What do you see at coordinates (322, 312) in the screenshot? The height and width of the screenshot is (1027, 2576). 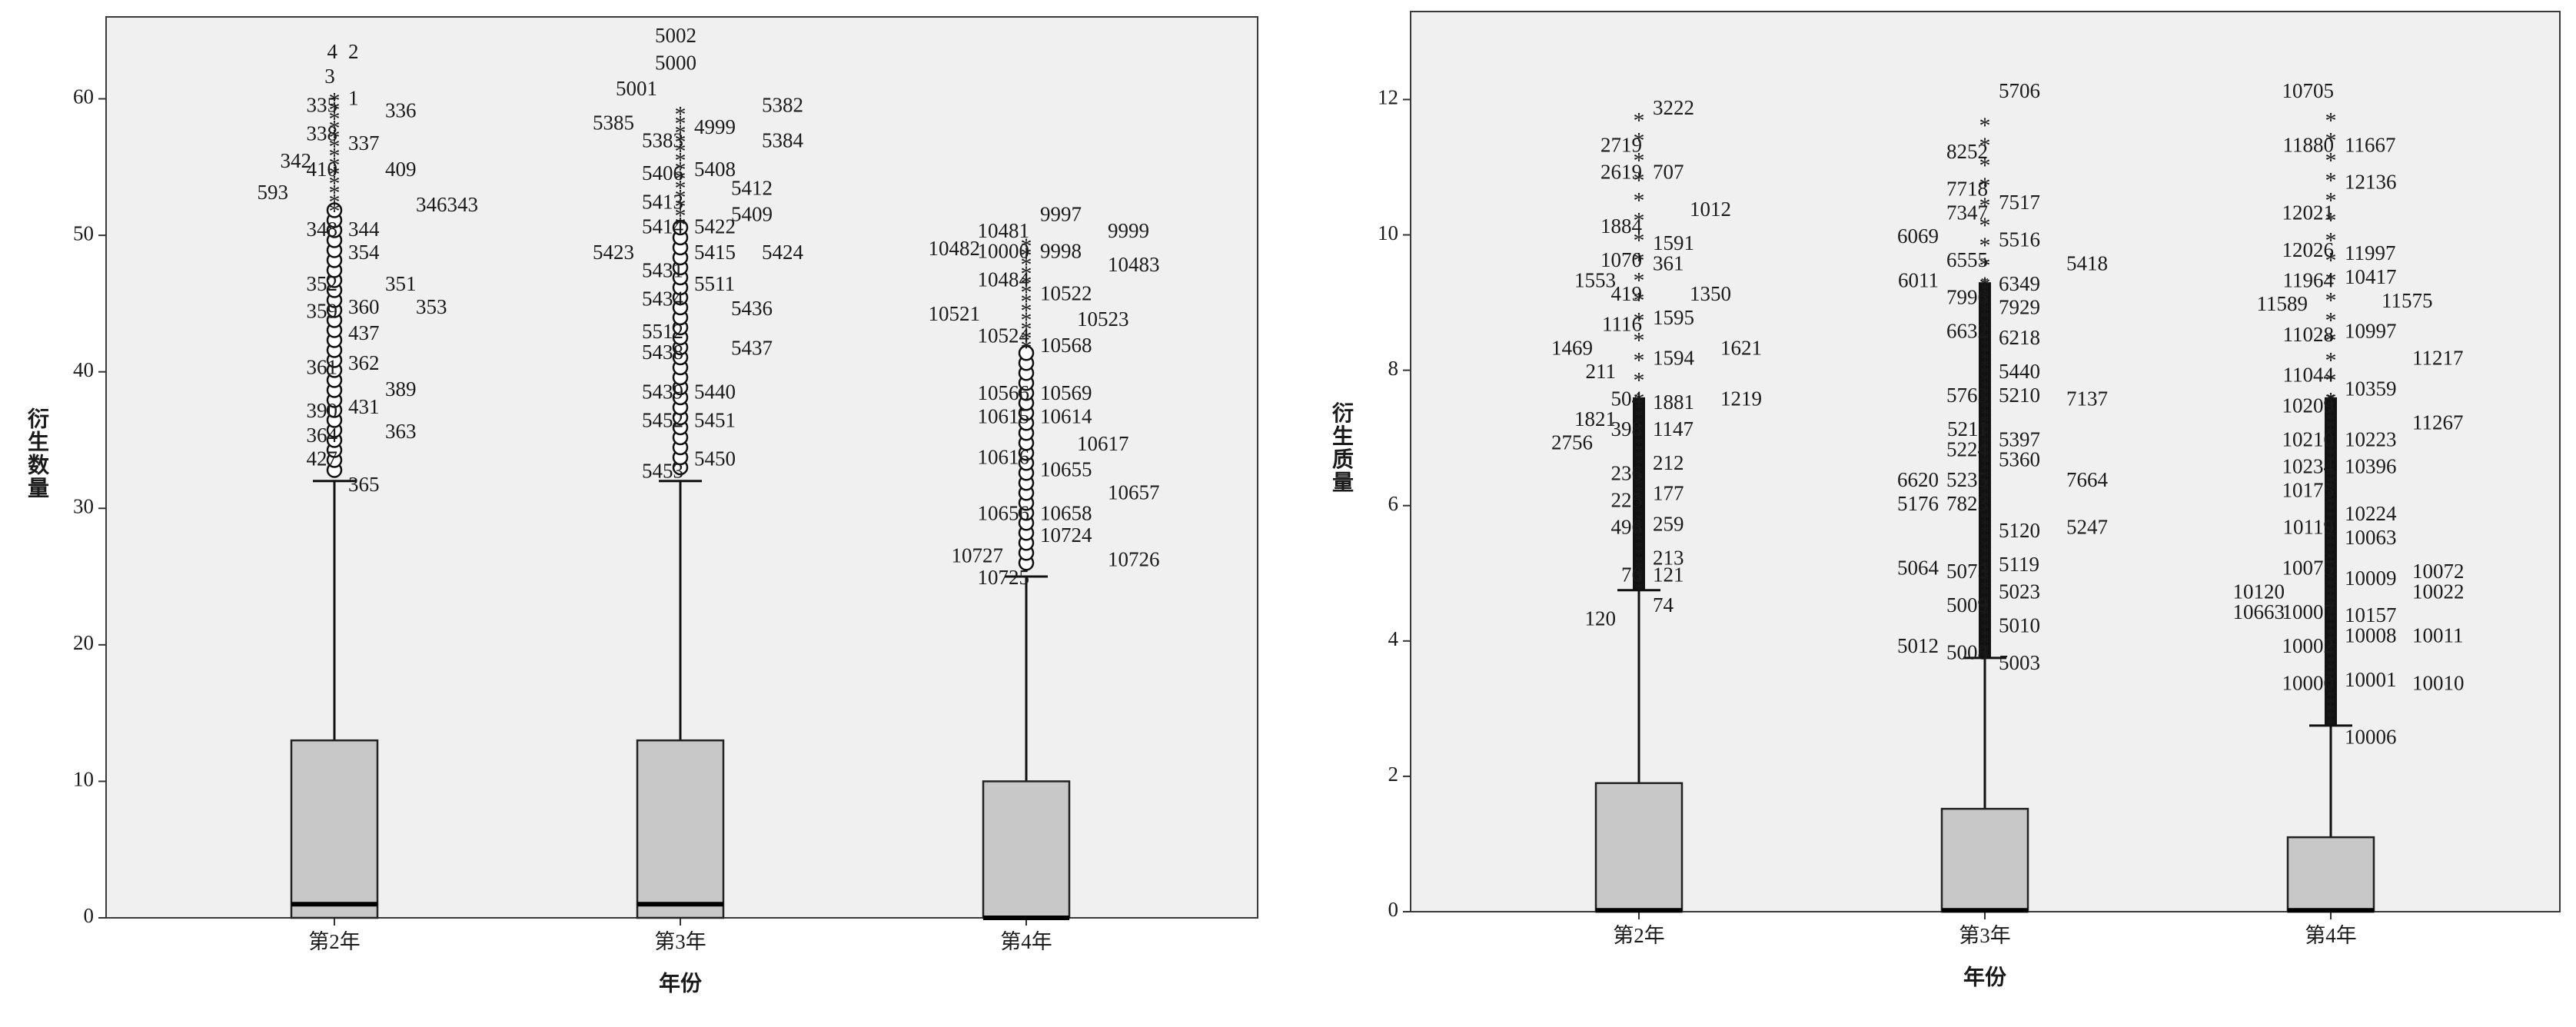 I see `outlier-label: 359` at bounding box center [322, 312].